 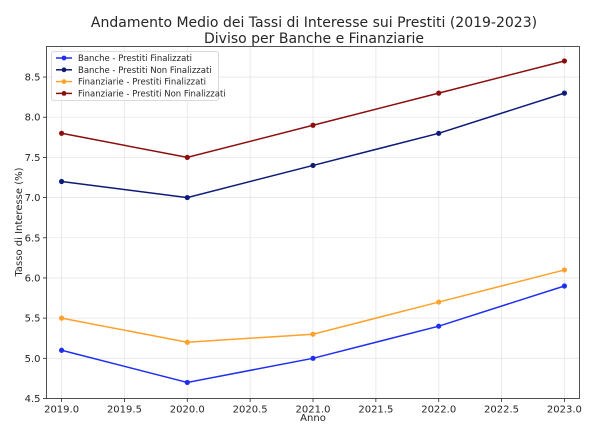 What do you see at coordinates (142, 83) in the screenshot?
I see `legend-label: Finanziarie - Prestiti Finalizzati` at bounding box center [142, 83].